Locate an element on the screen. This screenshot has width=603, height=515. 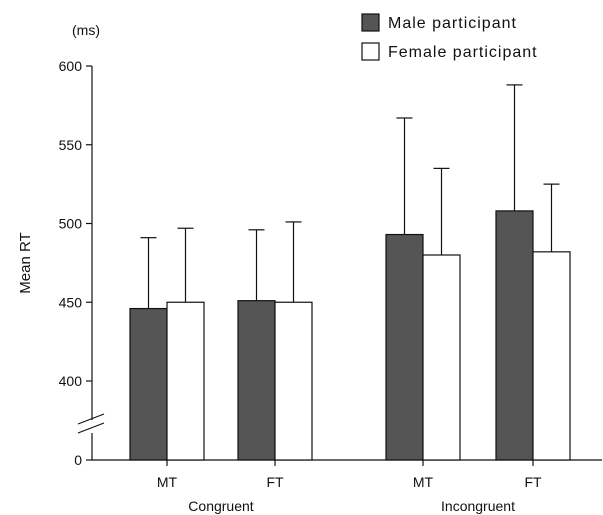
group-label: Incongruent is located at coordinates (478, 506).